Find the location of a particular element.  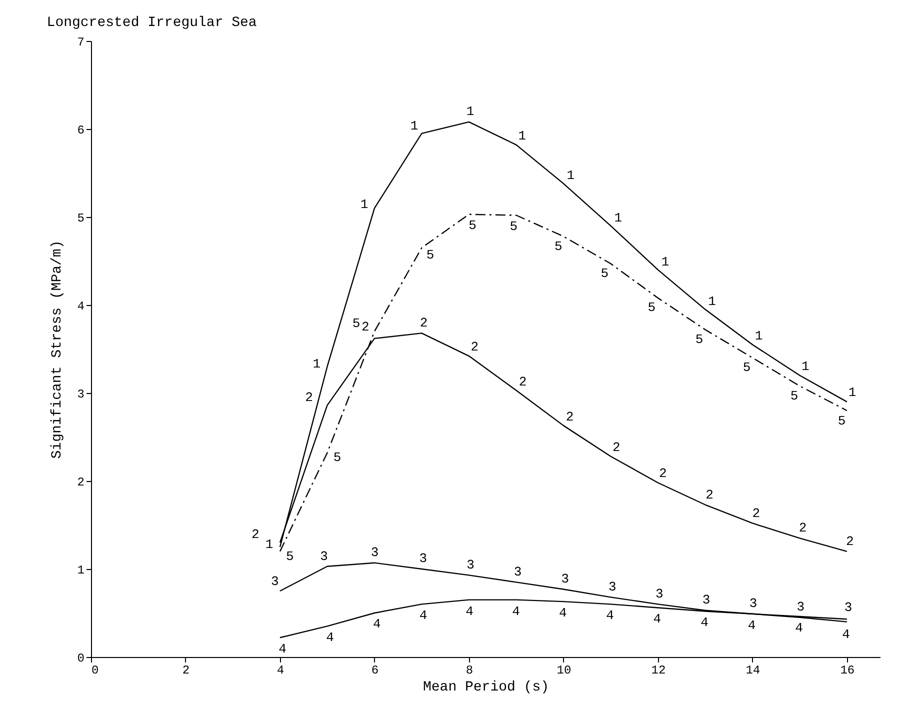

series-label: 3 is located at coordinates (274, 582).